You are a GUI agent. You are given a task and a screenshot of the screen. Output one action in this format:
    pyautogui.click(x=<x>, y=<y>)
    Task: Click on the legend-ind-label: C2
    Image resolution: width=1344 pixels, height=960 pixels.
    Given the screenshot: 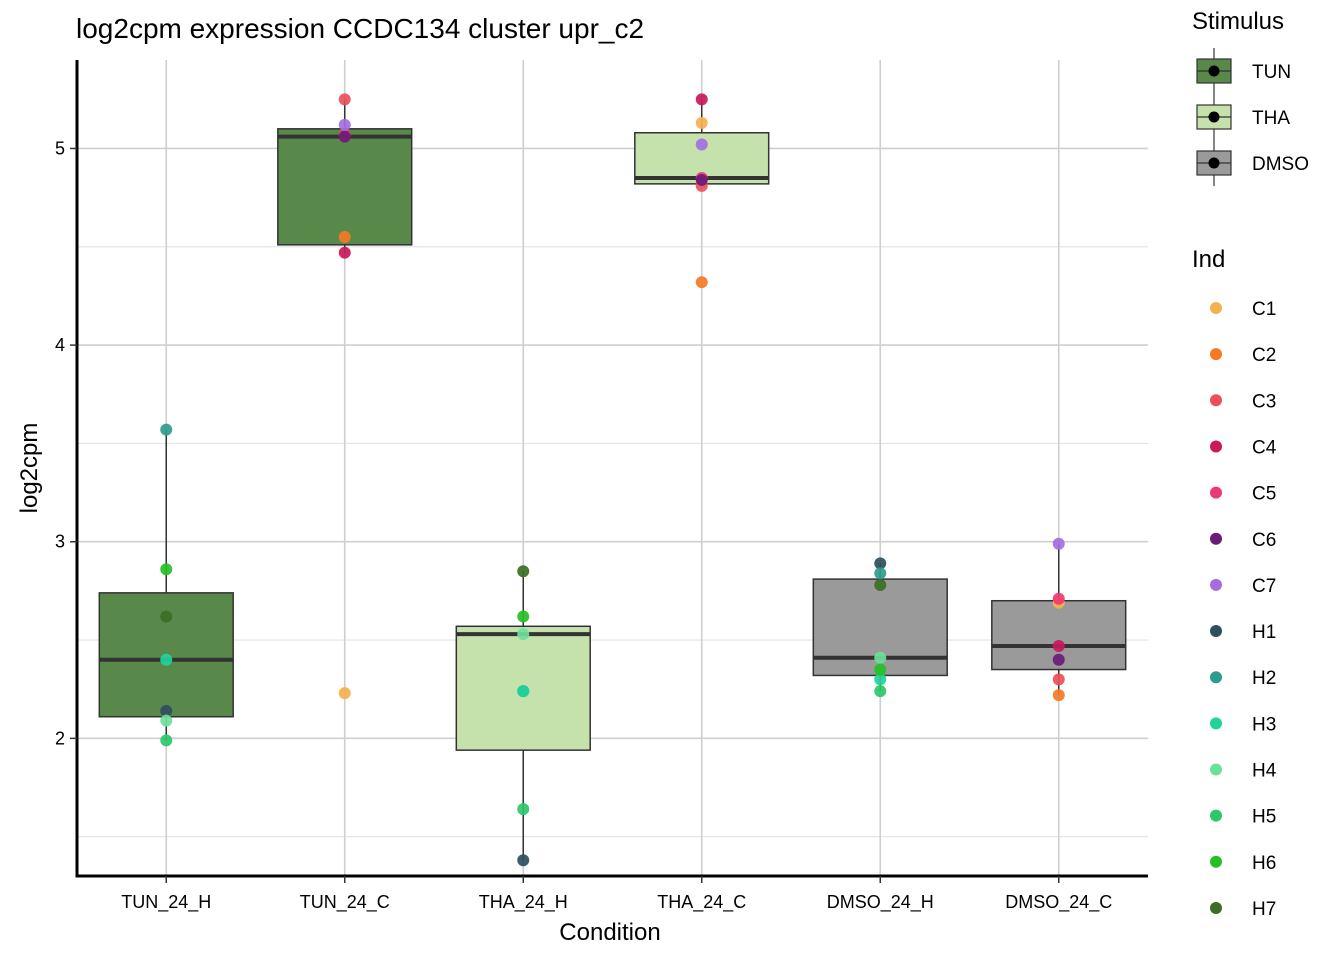 What is the action you would take?
    pyautogui.click(x=1264, y=355)
    